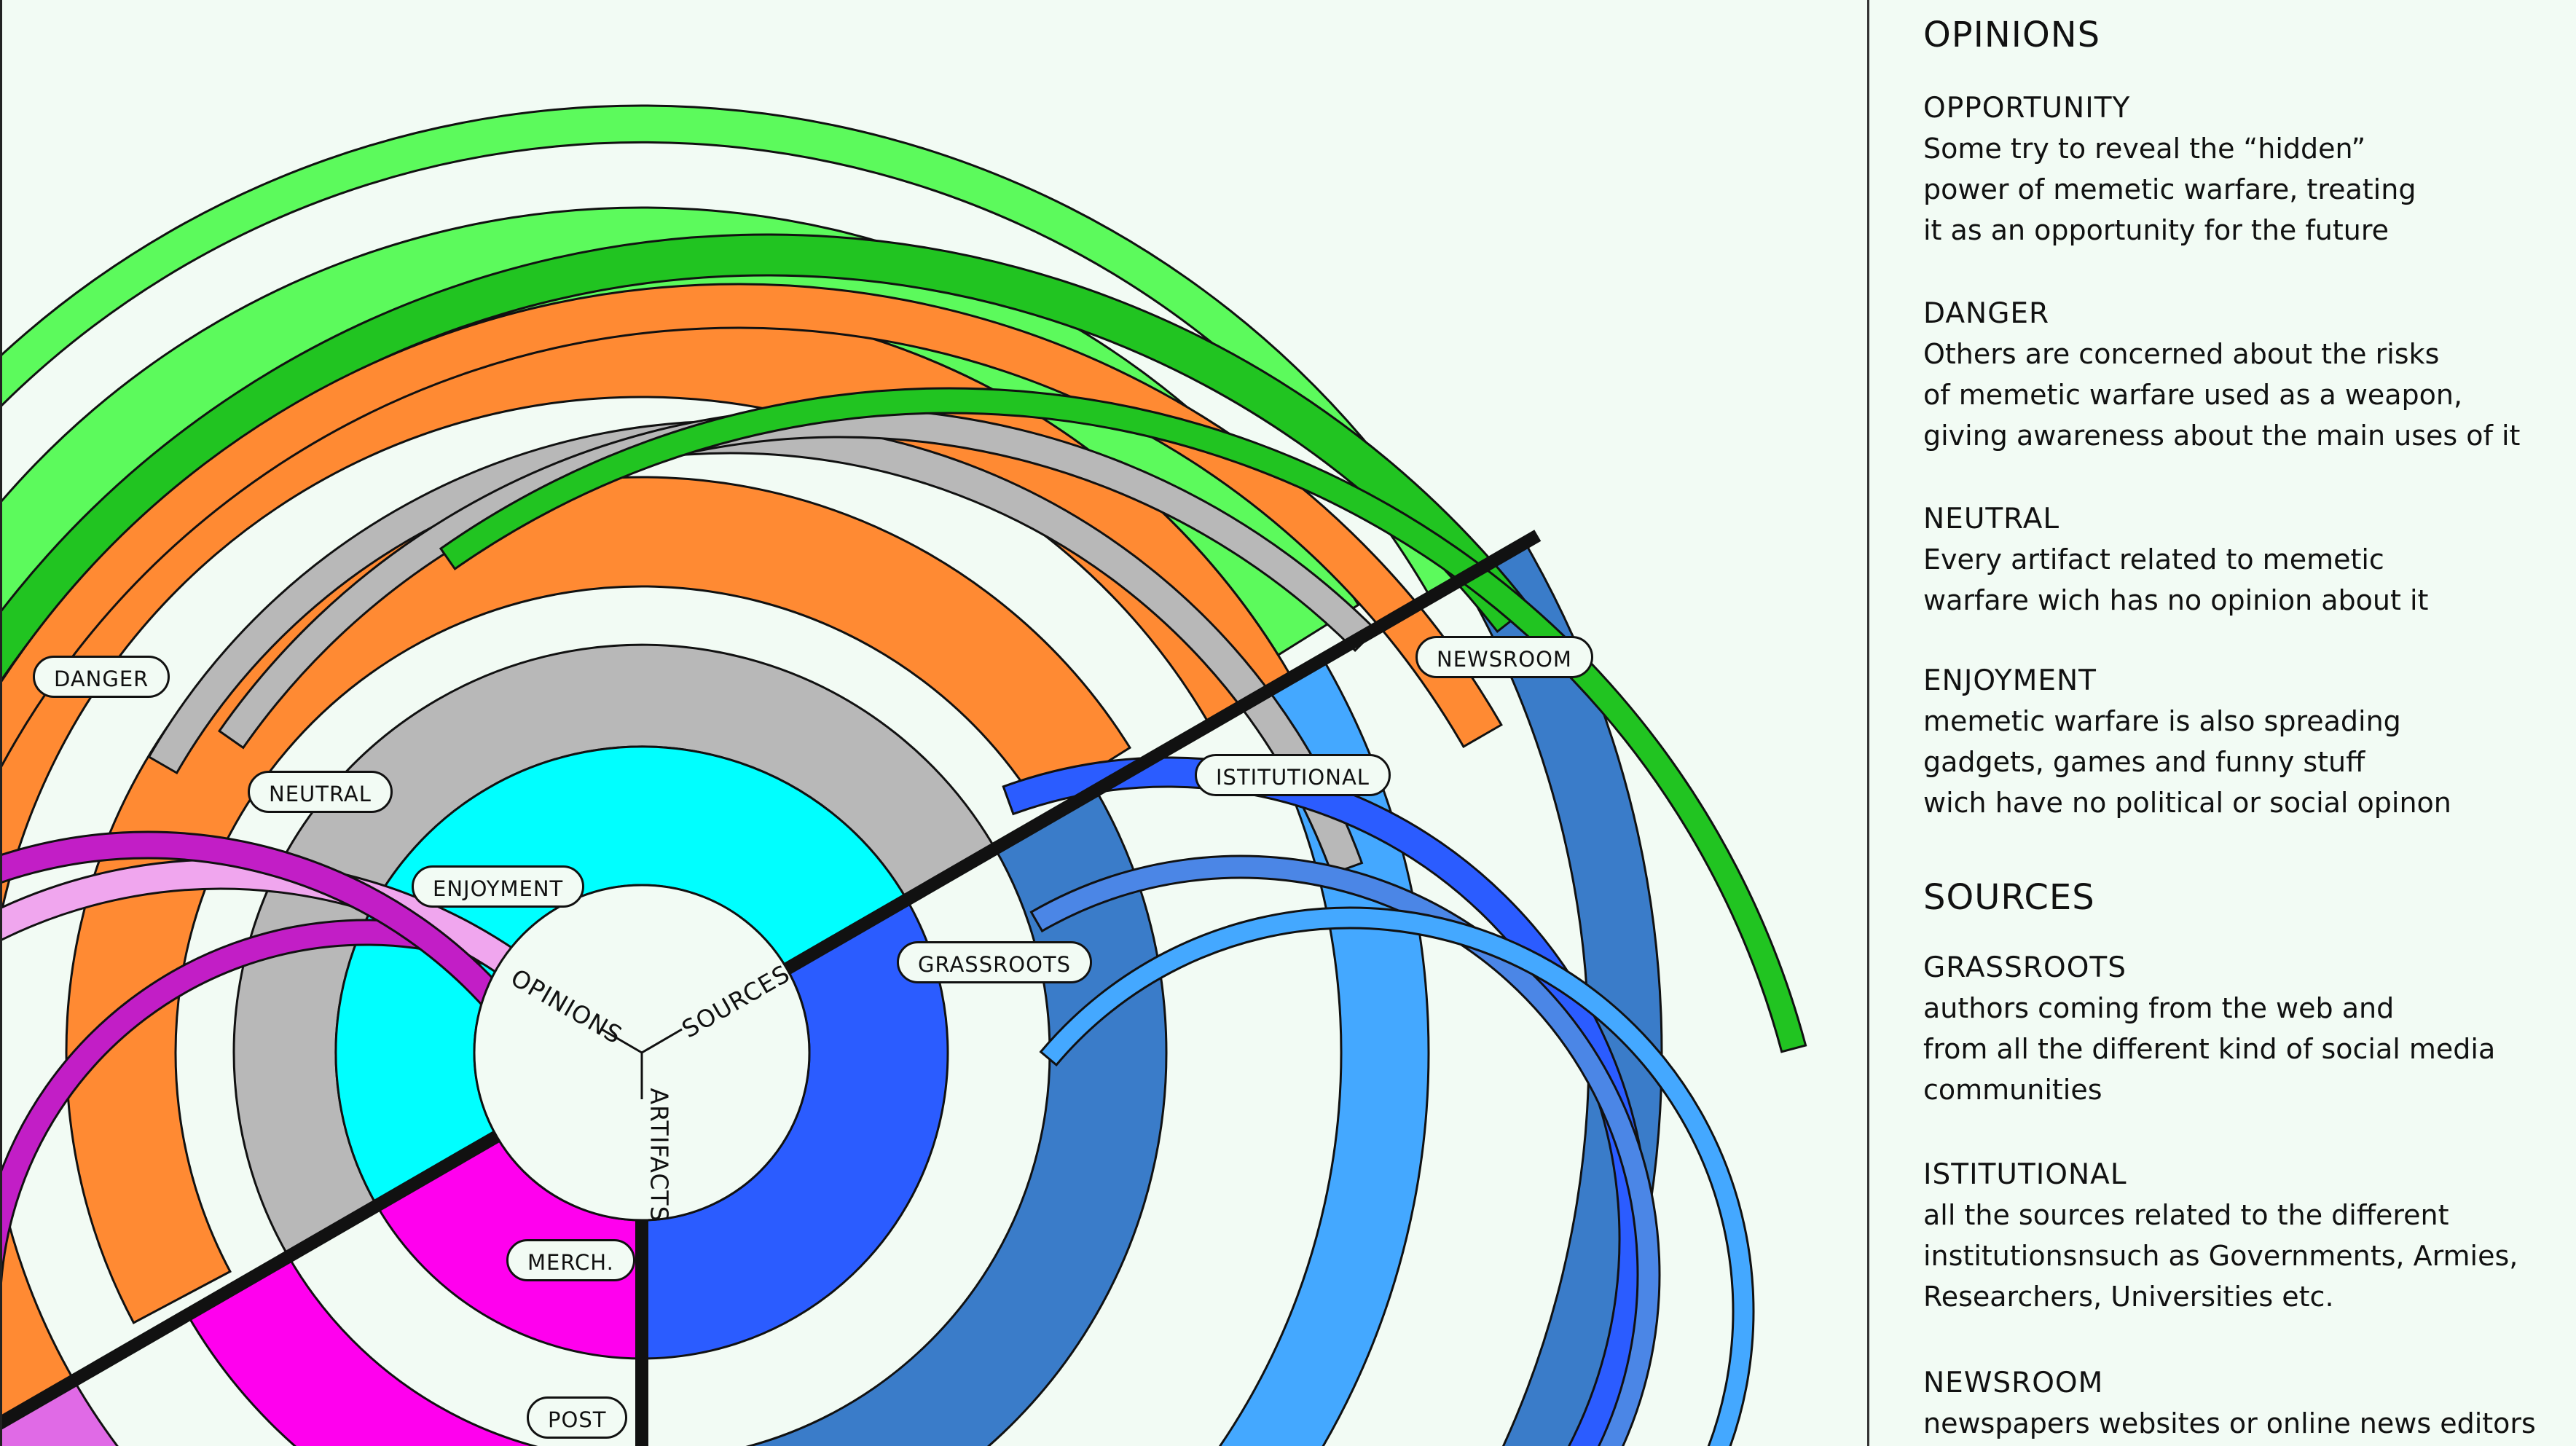 This screenshot has width=2576, height=1446. Describe the element at coordinates (2013, 1383) in the screenshot. I see `legend-title-newsroom: NEWSROOM` at that location.